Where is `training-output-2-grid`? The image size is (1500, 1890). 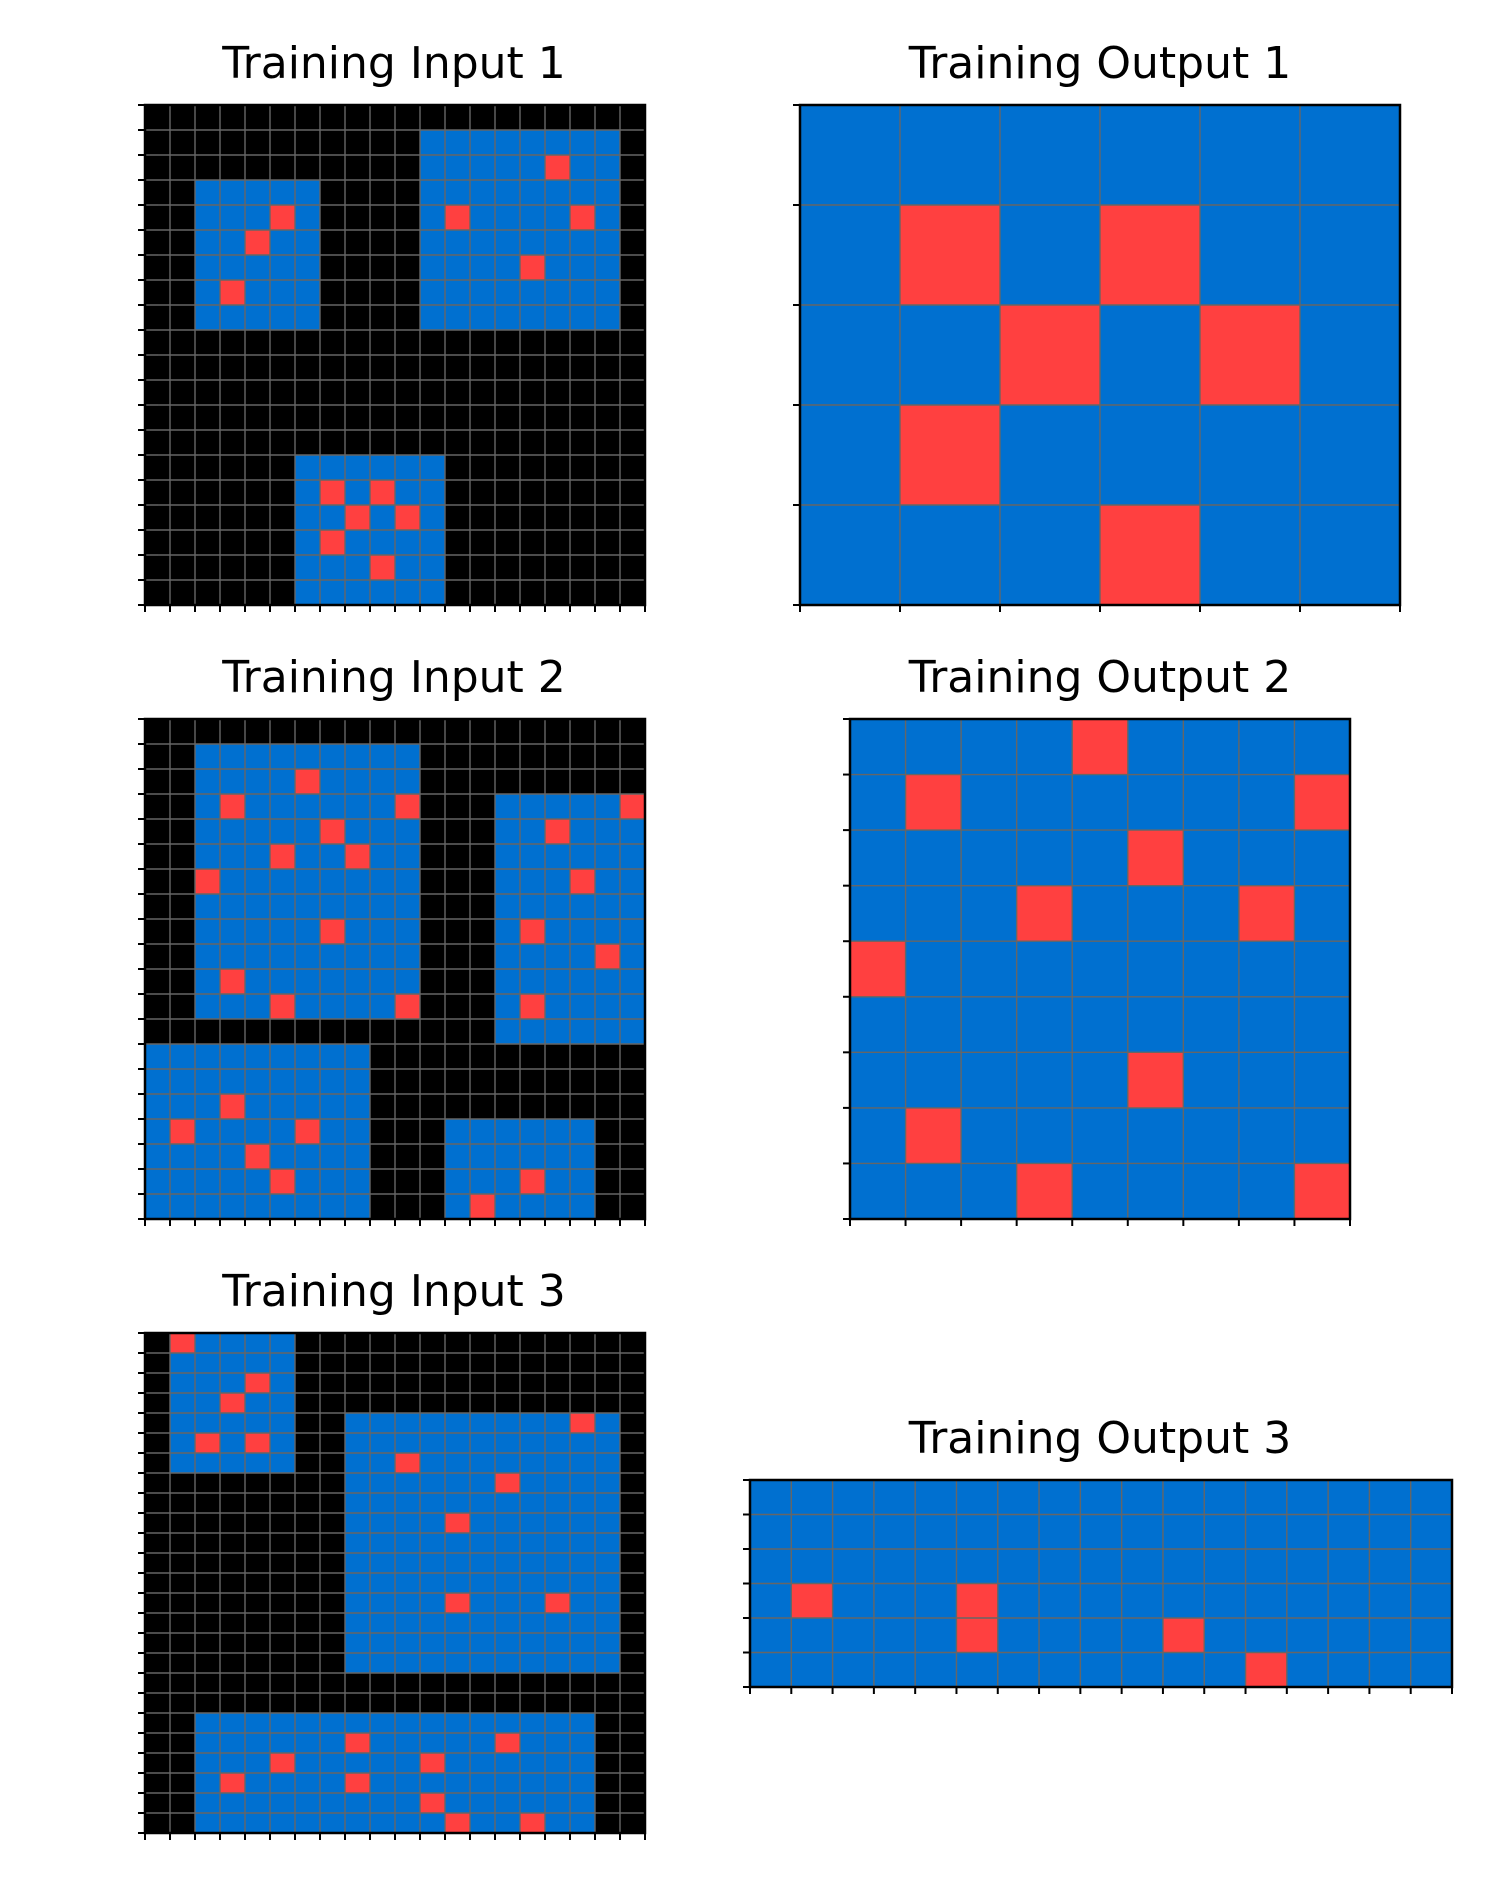 training-output-2-grid is located at coordinates (1097, 971).